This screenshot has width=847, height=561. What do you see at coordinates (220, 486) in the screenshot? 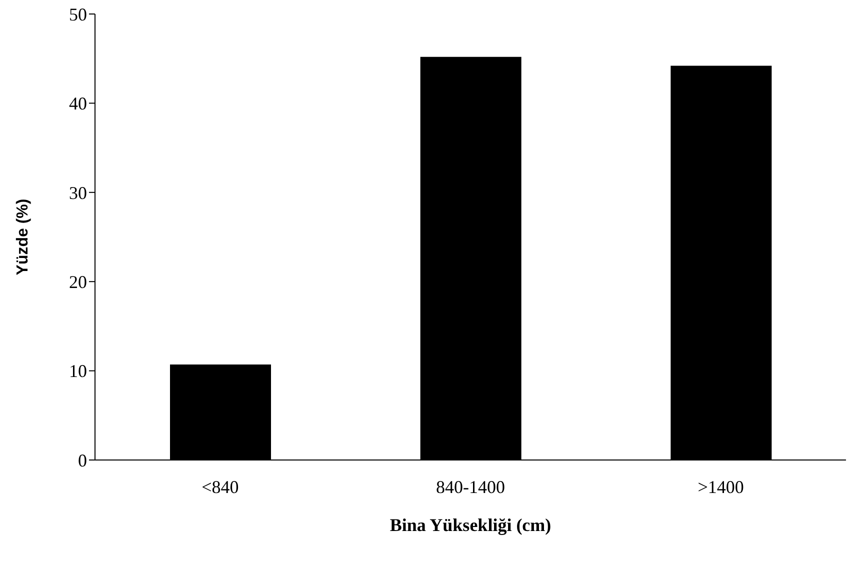
I see `x-tick-label: <840` at bounding box center [220, 486].